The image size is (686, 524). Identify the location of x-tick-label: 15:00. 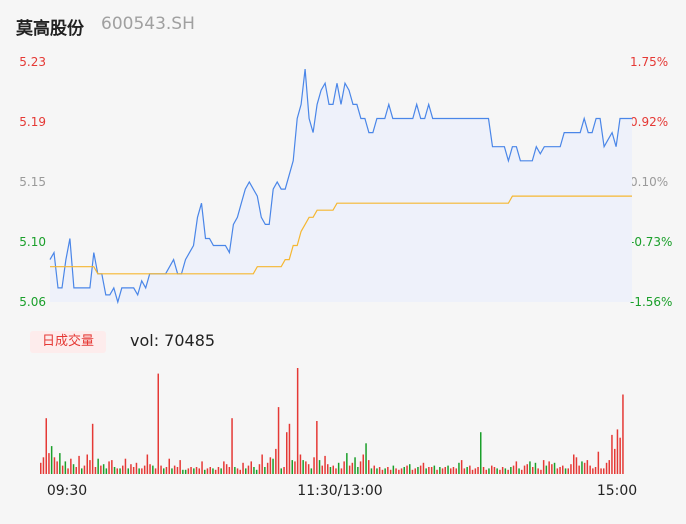
(617, 491).